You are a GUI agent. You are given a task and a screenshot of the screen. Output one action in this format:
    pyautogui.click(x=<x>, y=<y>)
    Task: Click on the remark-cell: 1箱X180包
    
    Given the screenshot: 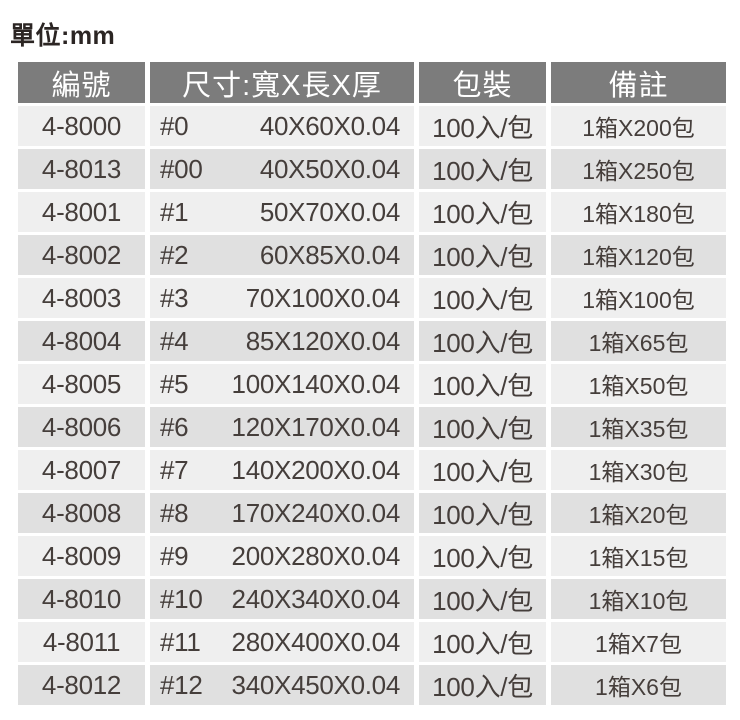 What is the action you would take?
    pyautogui.click(x=638, y=212)
    